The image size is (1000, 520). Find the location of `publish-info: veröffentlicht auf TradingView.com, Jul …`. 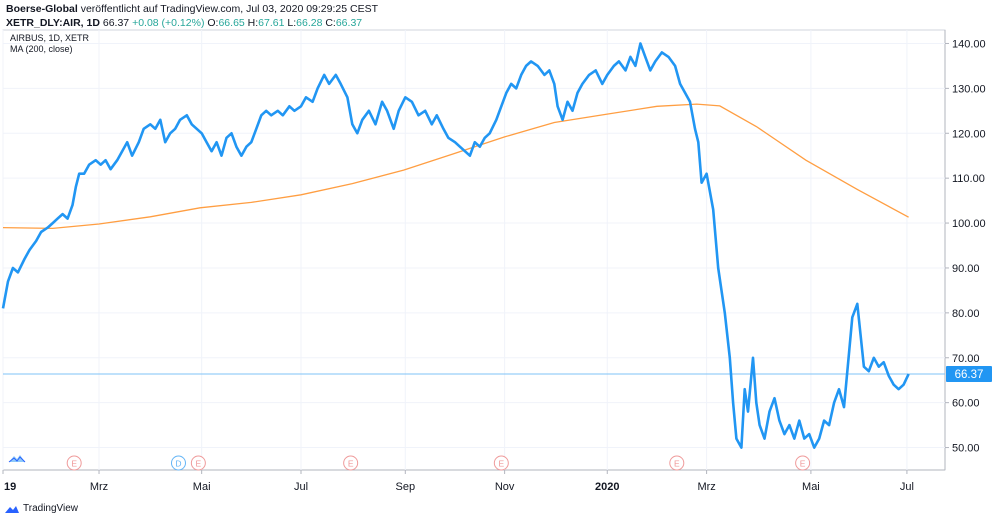

publish-info: veröffentlicht auf TradingView.com, Jul … is located at coordinates (229, 9).